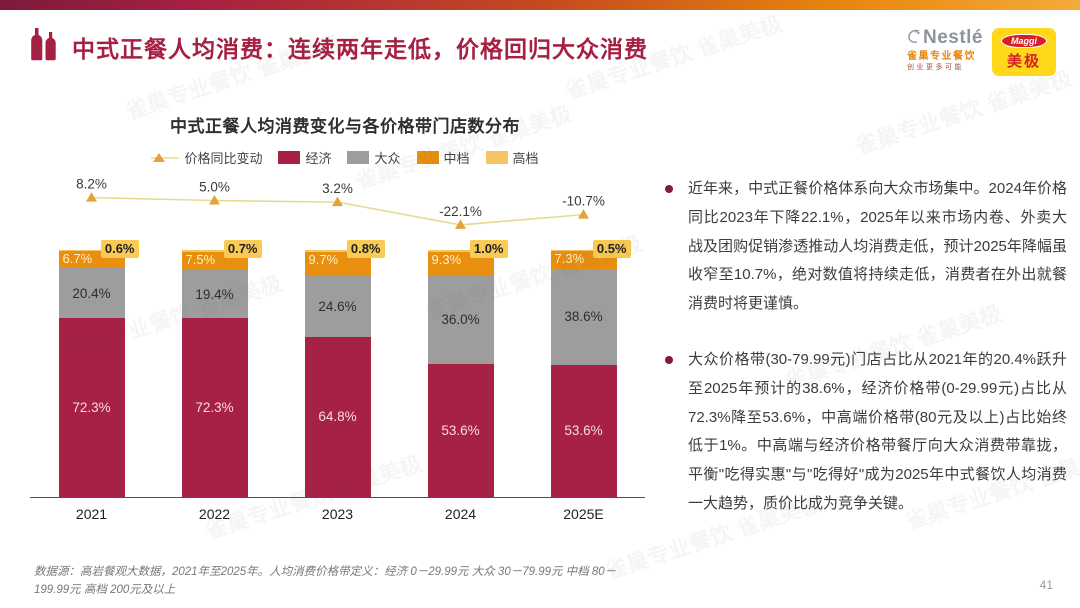 Image resolution: width=1080 pixels, height=608 pixels. I want to click on bar-column-2023: 0.8% 9.7% 24.6% 64.8%, so click(337, 368).